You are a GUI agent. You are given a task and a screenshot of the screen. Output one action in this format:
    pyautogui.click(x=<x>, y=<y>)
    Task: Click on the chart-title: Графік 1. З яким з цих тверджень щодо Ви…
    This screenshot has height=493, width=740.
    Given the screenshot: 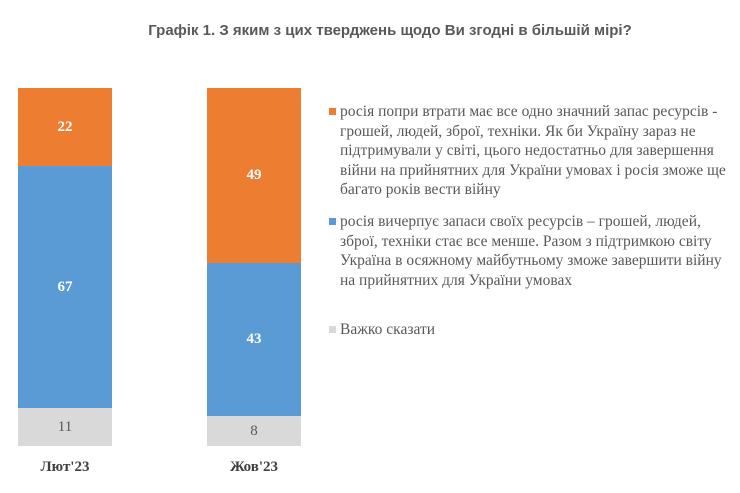 What is the action you would take?
    pyautogui.click(x=390, y=30)
    